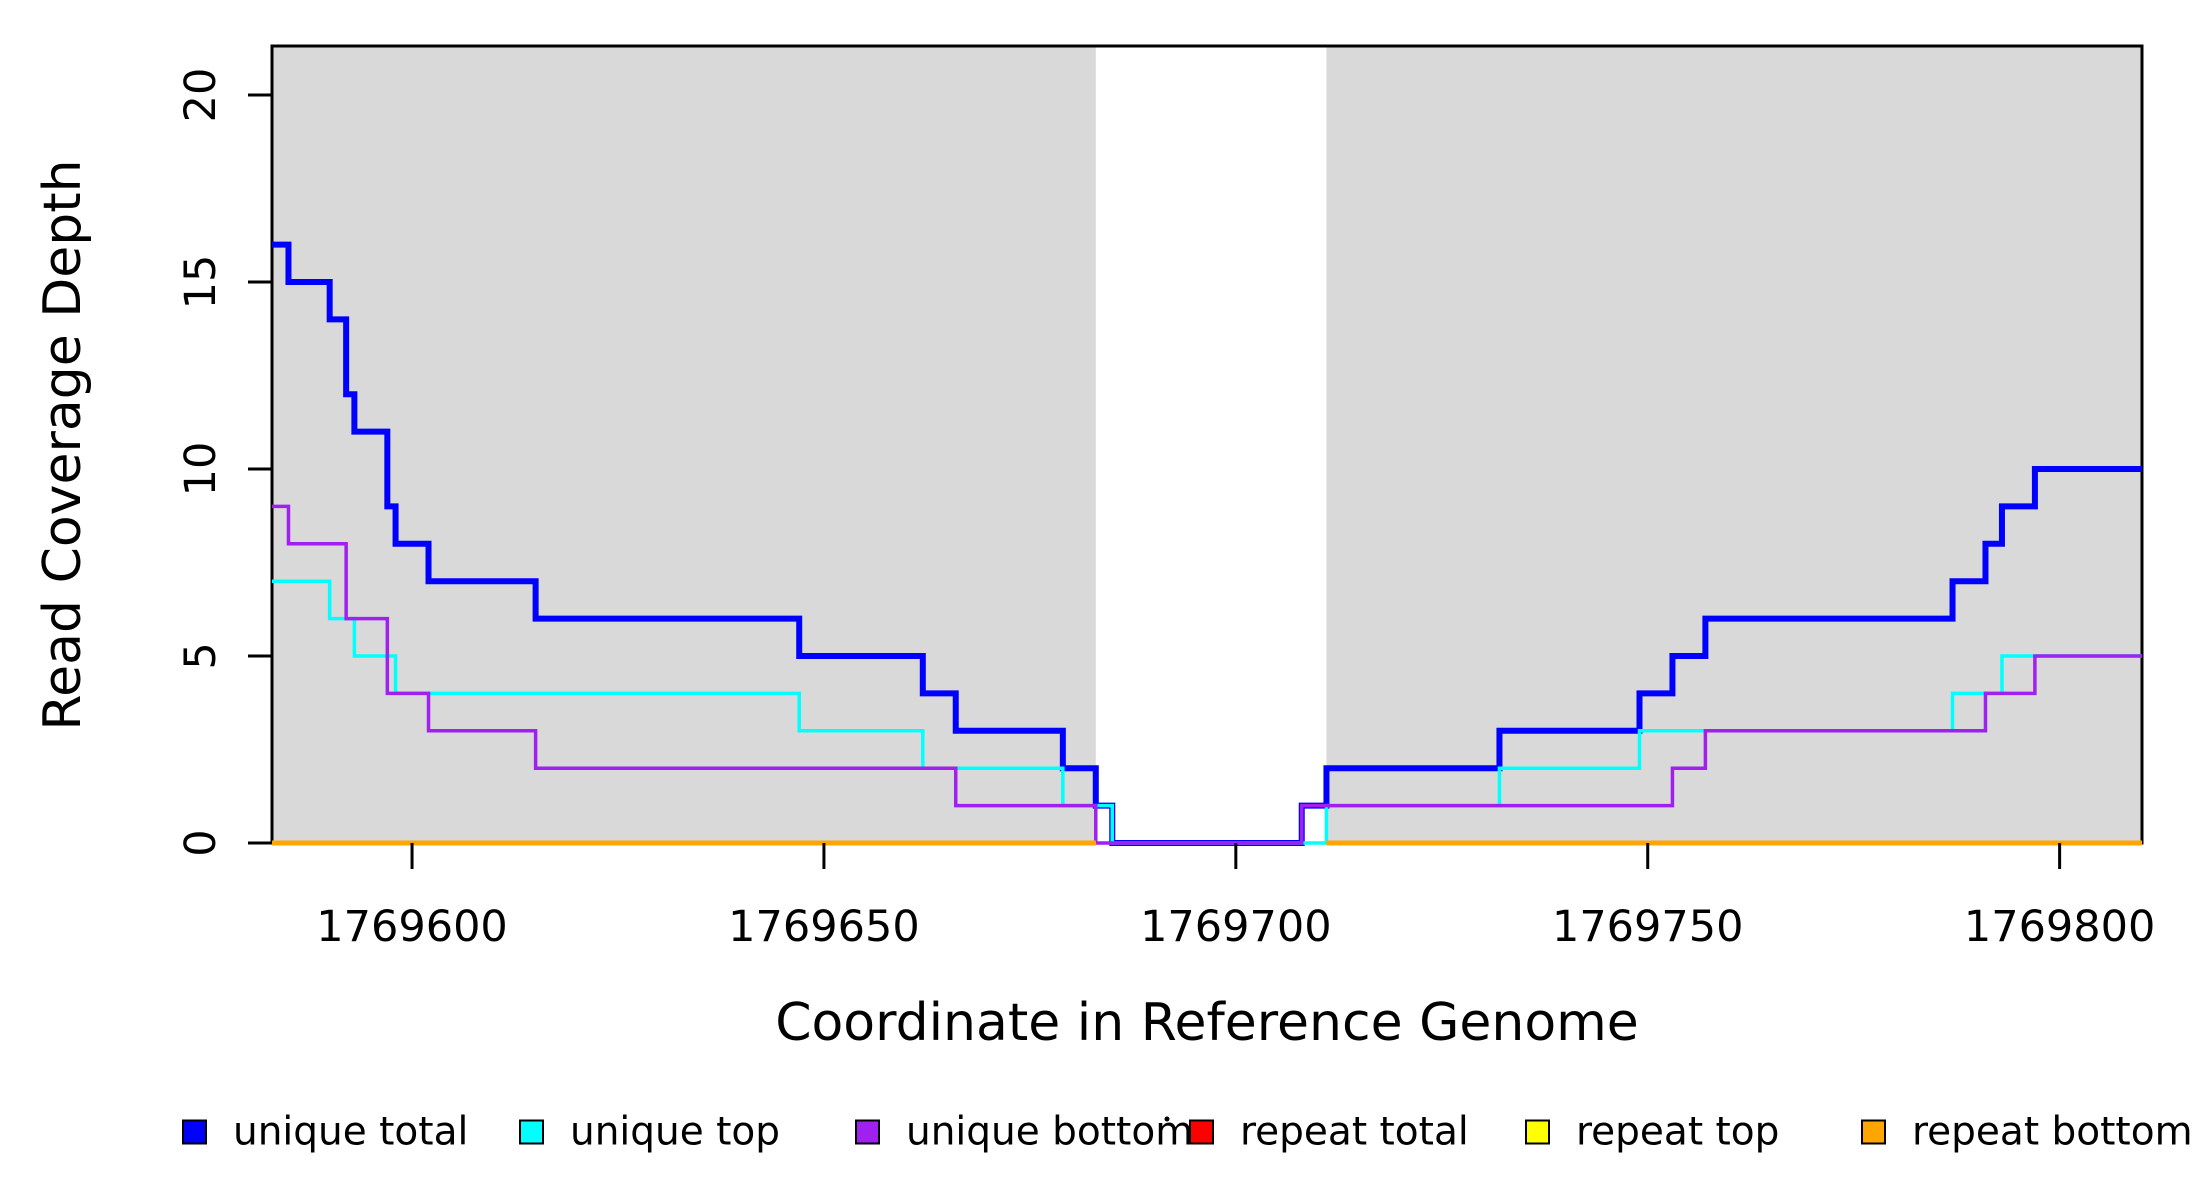 Image resolution: width=2200 pixels, height=1204 pixels. Describe the element at coordinates (194, 1132) in the screenshot. I see `legend-swatch-unique-total` at that location.